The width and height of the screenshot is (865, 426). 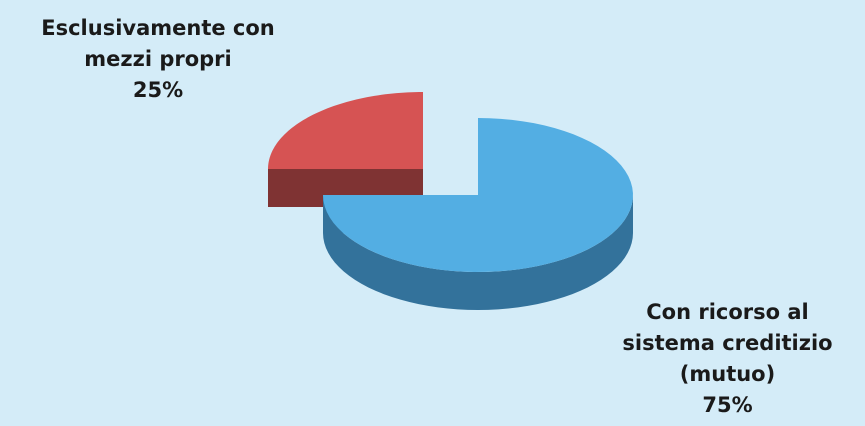 I want to click on slice-label-line: sistema creditizio, so click(x=727, y=343).